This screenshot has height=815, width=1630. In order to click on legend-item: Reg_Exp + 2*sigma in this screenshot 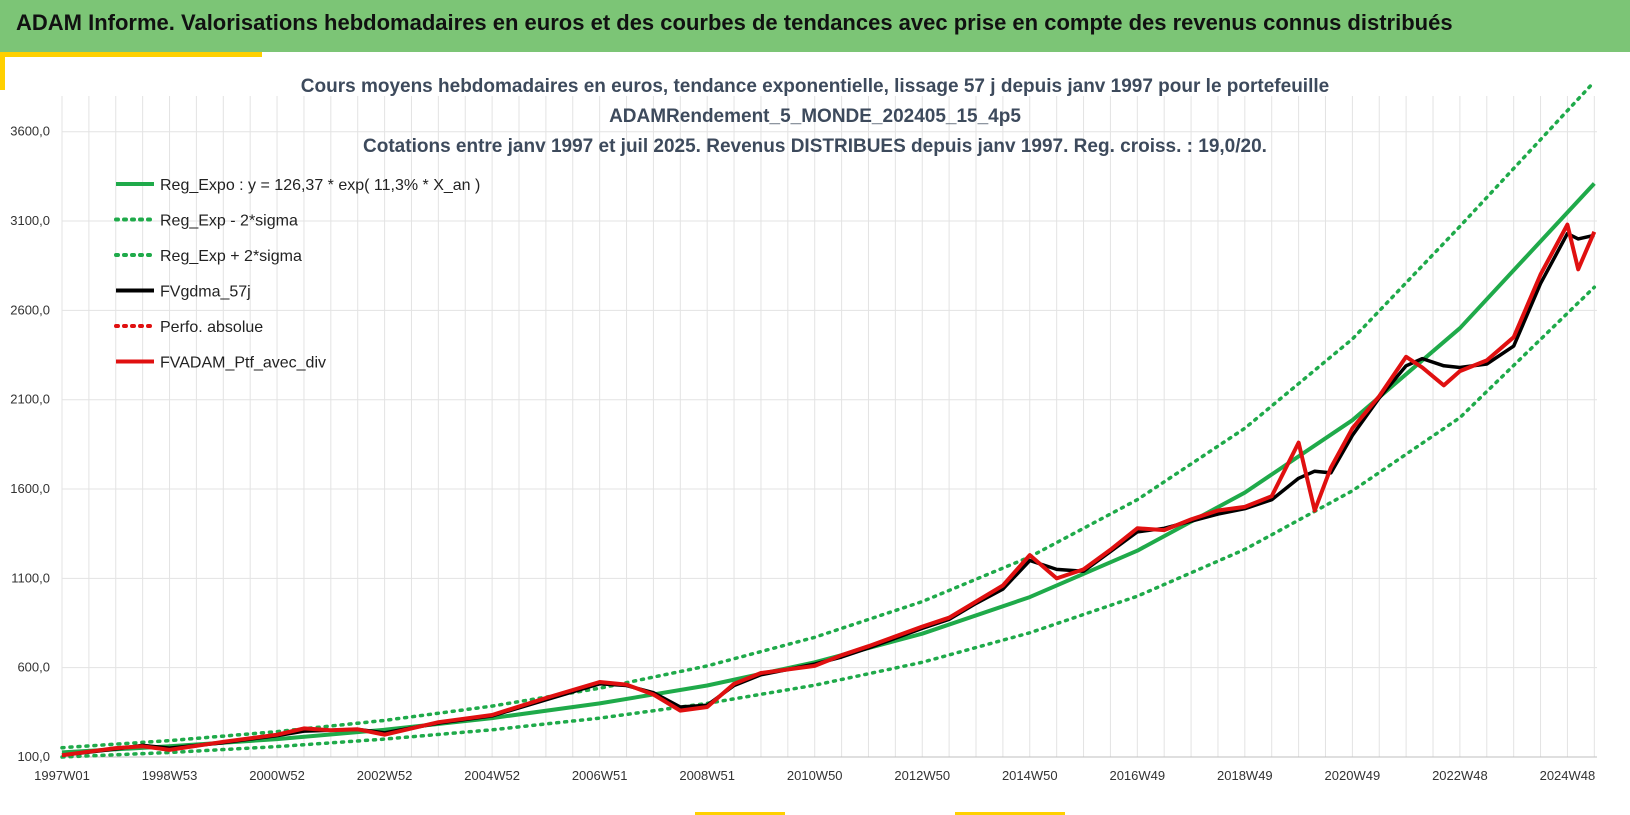, I will do `click(208, 256)`.